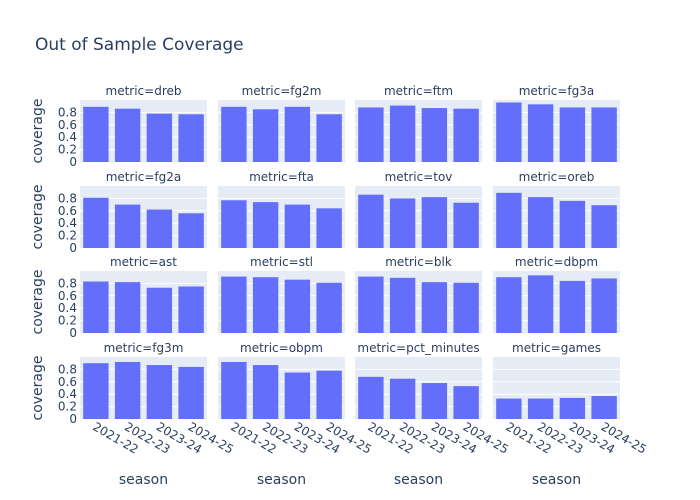 The height and width of the screenshot is (500, 700). What do you see at coordinates (139, 45) in the screenshot?
I see `chart-title: Out of Sample Coverage` at bounding box center [139, 45].